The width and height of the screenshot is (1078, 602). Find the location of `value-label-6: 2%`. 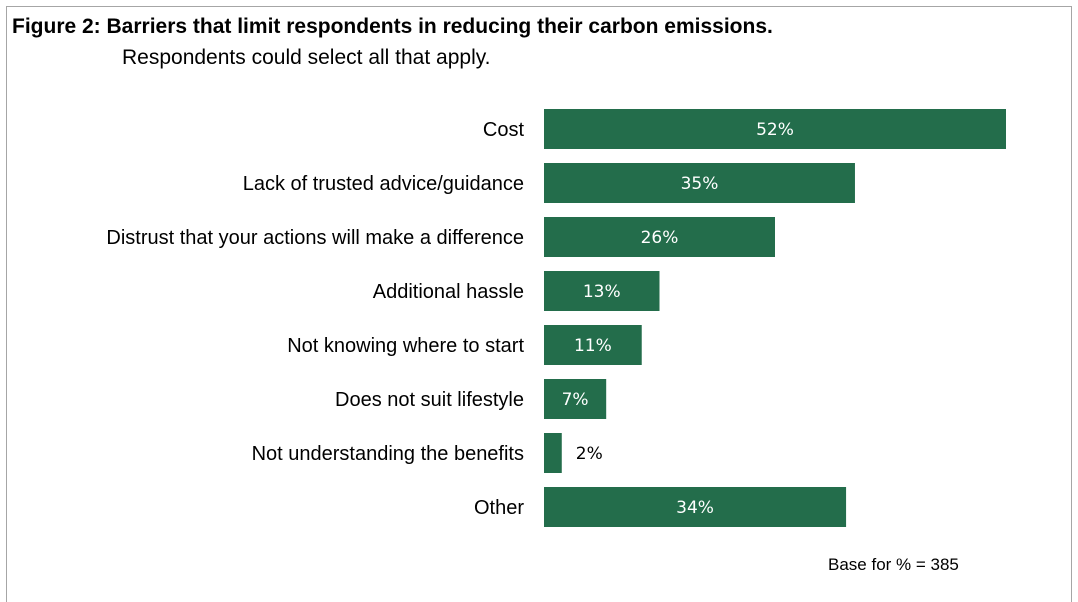

value-label-6: 2% is located at coordinates (589, 454).